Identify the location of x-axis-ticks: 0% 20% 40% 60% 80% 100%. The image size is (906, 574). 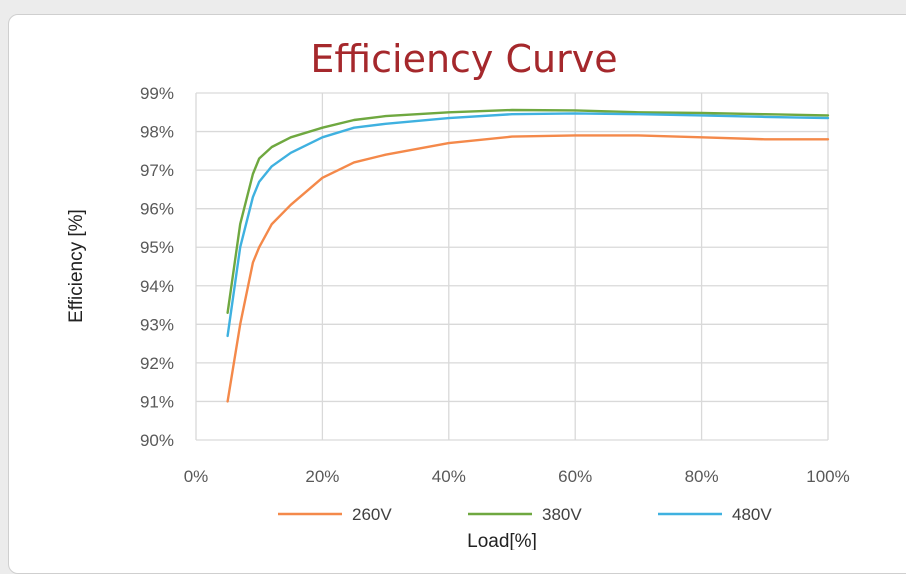
(517, 476).